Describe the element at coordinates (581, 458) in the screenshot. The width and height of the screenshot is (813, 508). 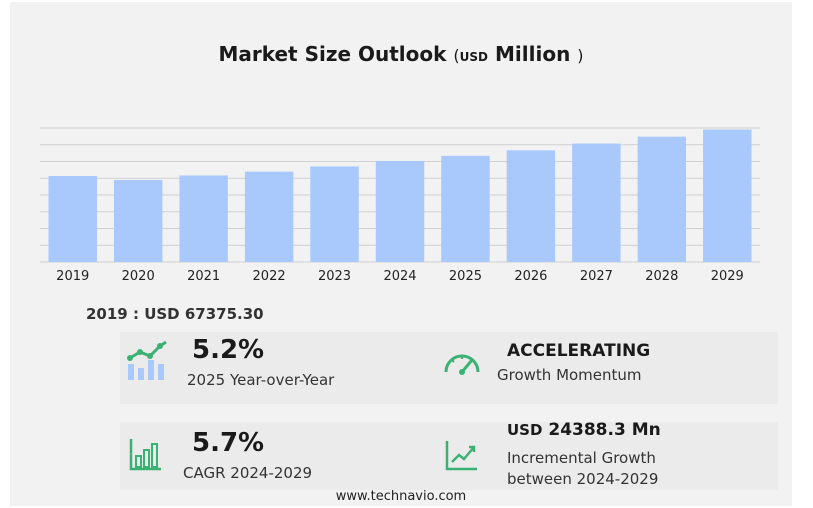
I see `incremental-label-1: Incremental Growth` at that location.